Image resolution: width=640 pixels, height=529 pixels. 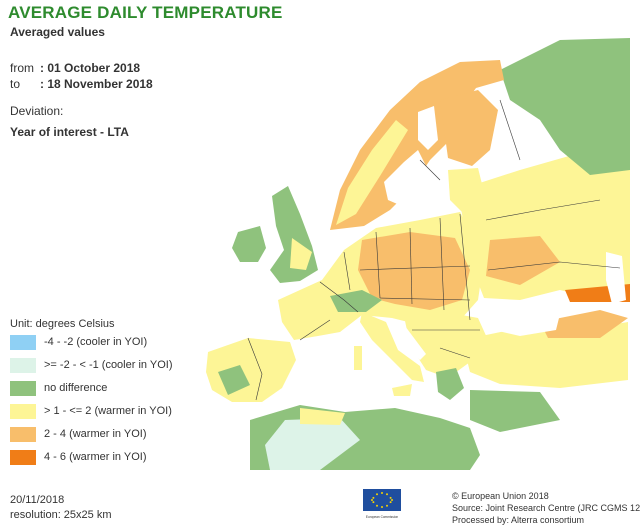 I want to click on central-europe-warm-region, so click(x=414, y=271).